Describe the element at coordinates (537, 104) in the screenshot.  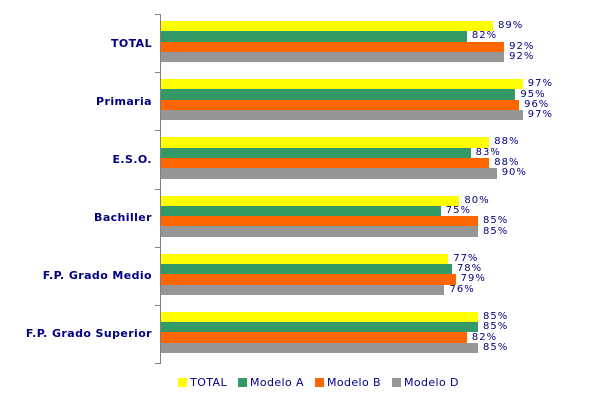
I see `bar-value-label: 96%` at that location.